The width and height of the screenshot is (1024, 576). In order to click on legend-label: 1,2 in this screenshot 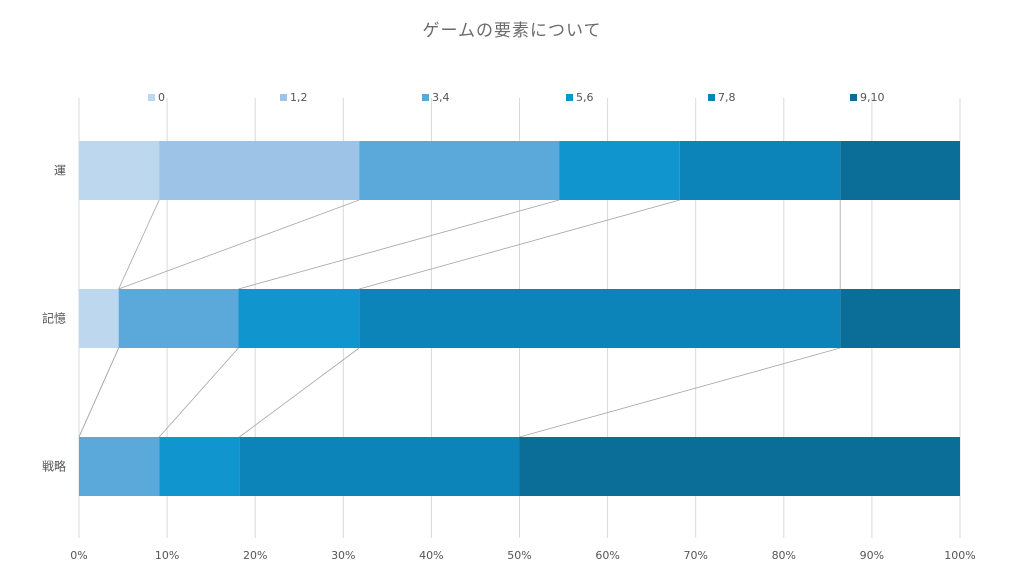, I will do `click(299, 97)`.